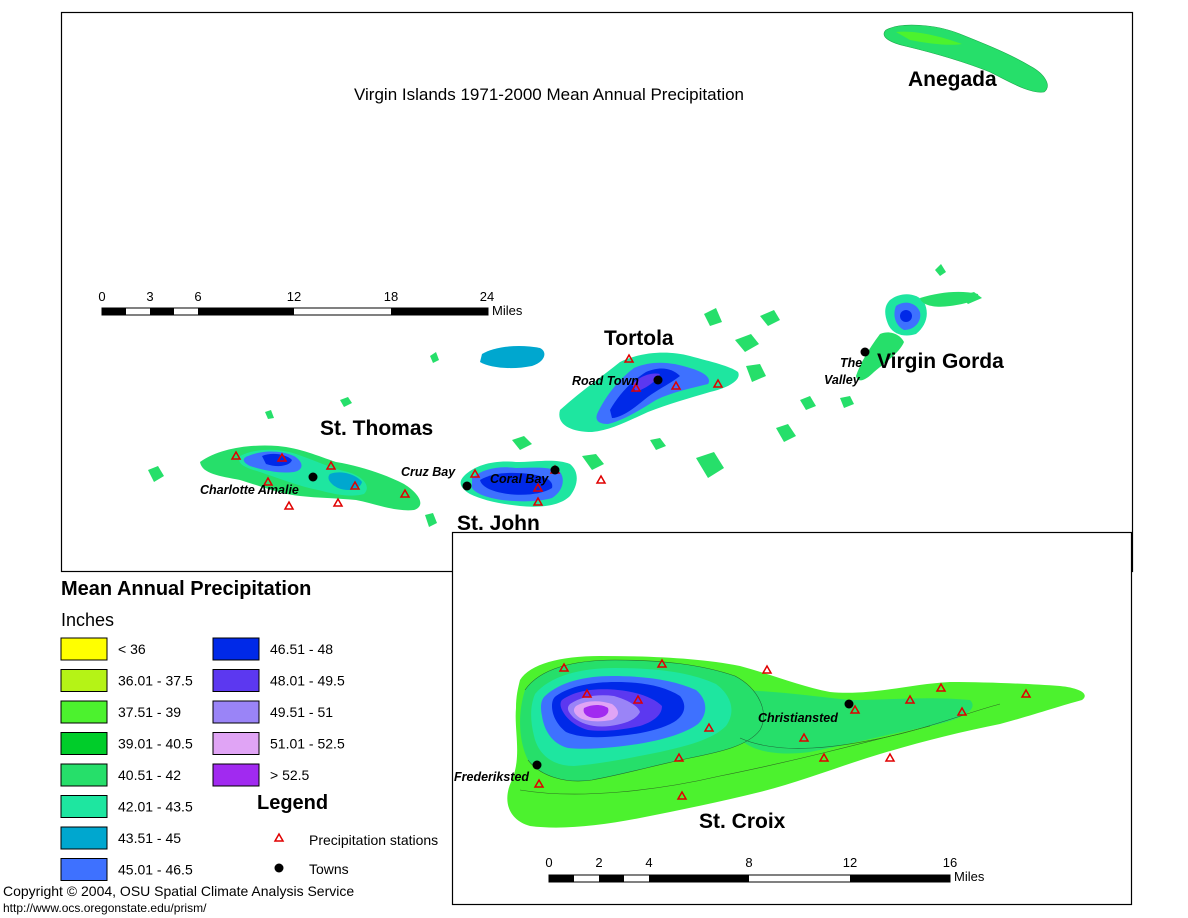  Describe the element at coordinates (307, 744) in the screenshot. I see `legend-label: 51.01 - 52.5` at that location.